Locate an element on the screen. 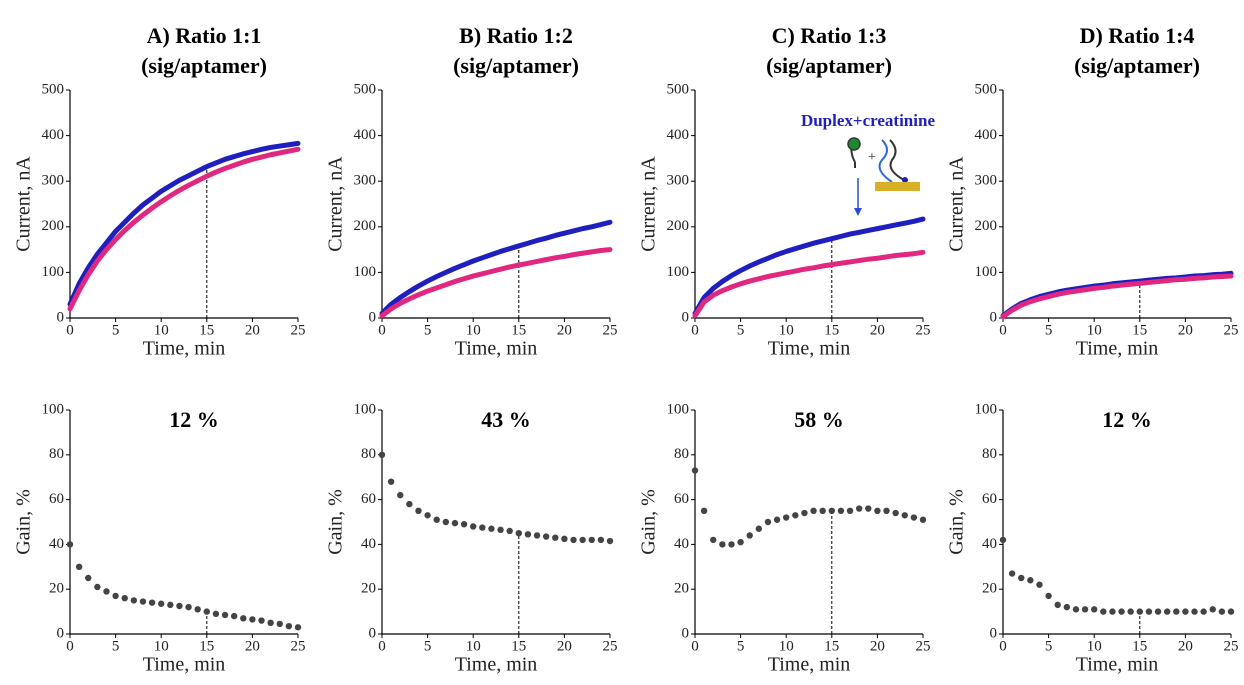  x-tick-label: 20 is located at coordinates (877, 330).